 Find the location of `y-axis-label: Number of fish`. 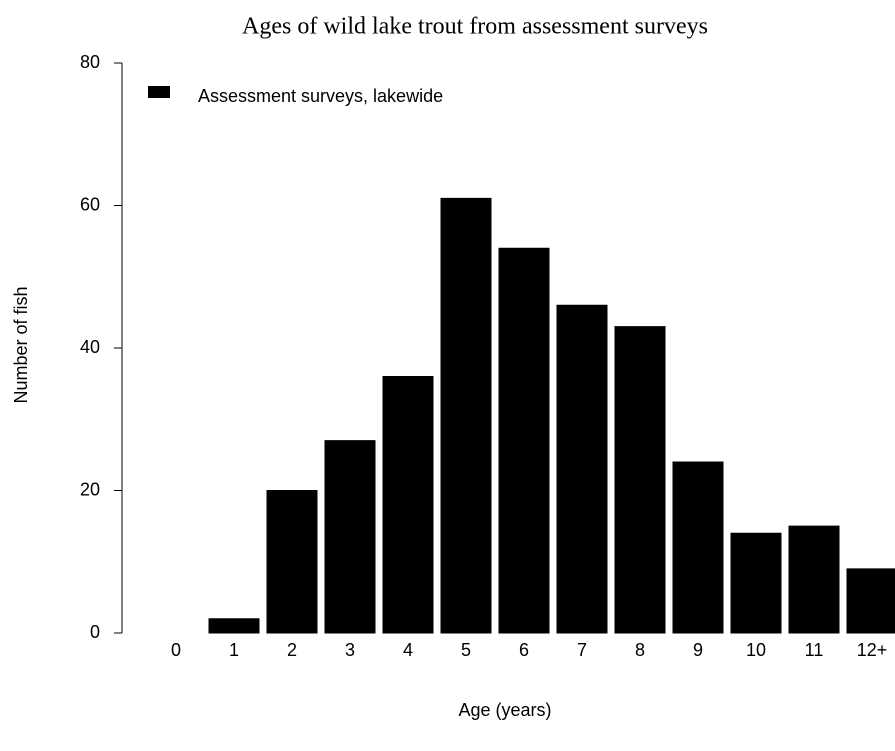

y-axis-label: Number of fish is located at coordinates (21, 344).